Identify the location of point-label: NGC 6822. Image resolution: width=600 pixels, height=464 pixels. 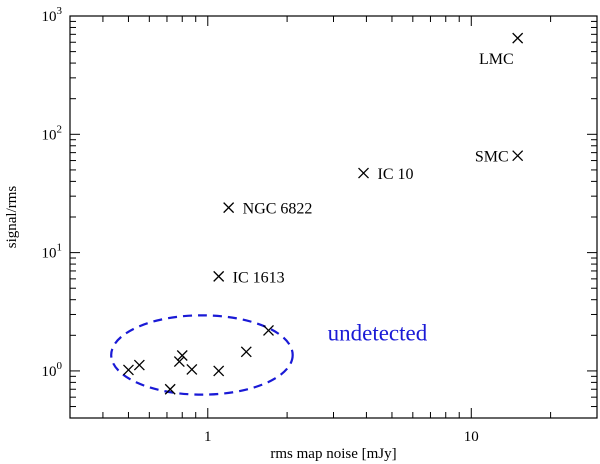
(278, 209).